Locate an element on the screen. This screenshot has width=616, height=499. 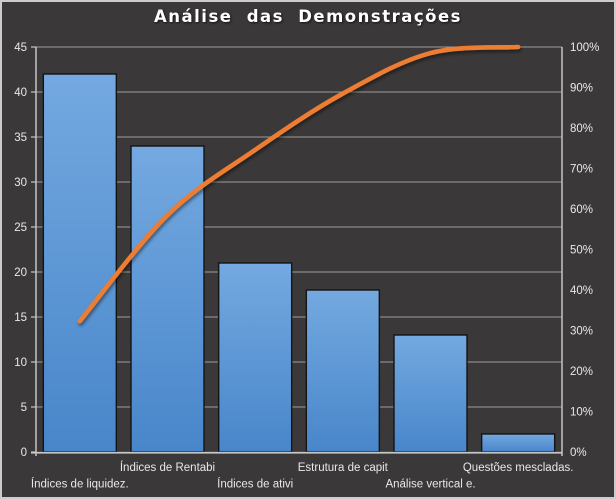
right-axis-label: 80% is located at coordinates (581, 129).